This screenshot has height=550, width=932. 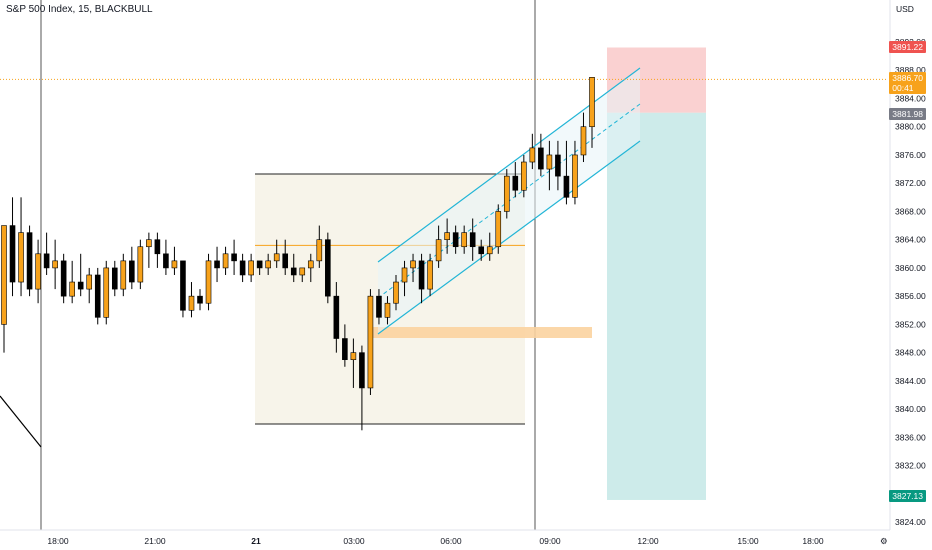 I want to click on price-tick-label: 3880.00, so click(x=910, y=127).